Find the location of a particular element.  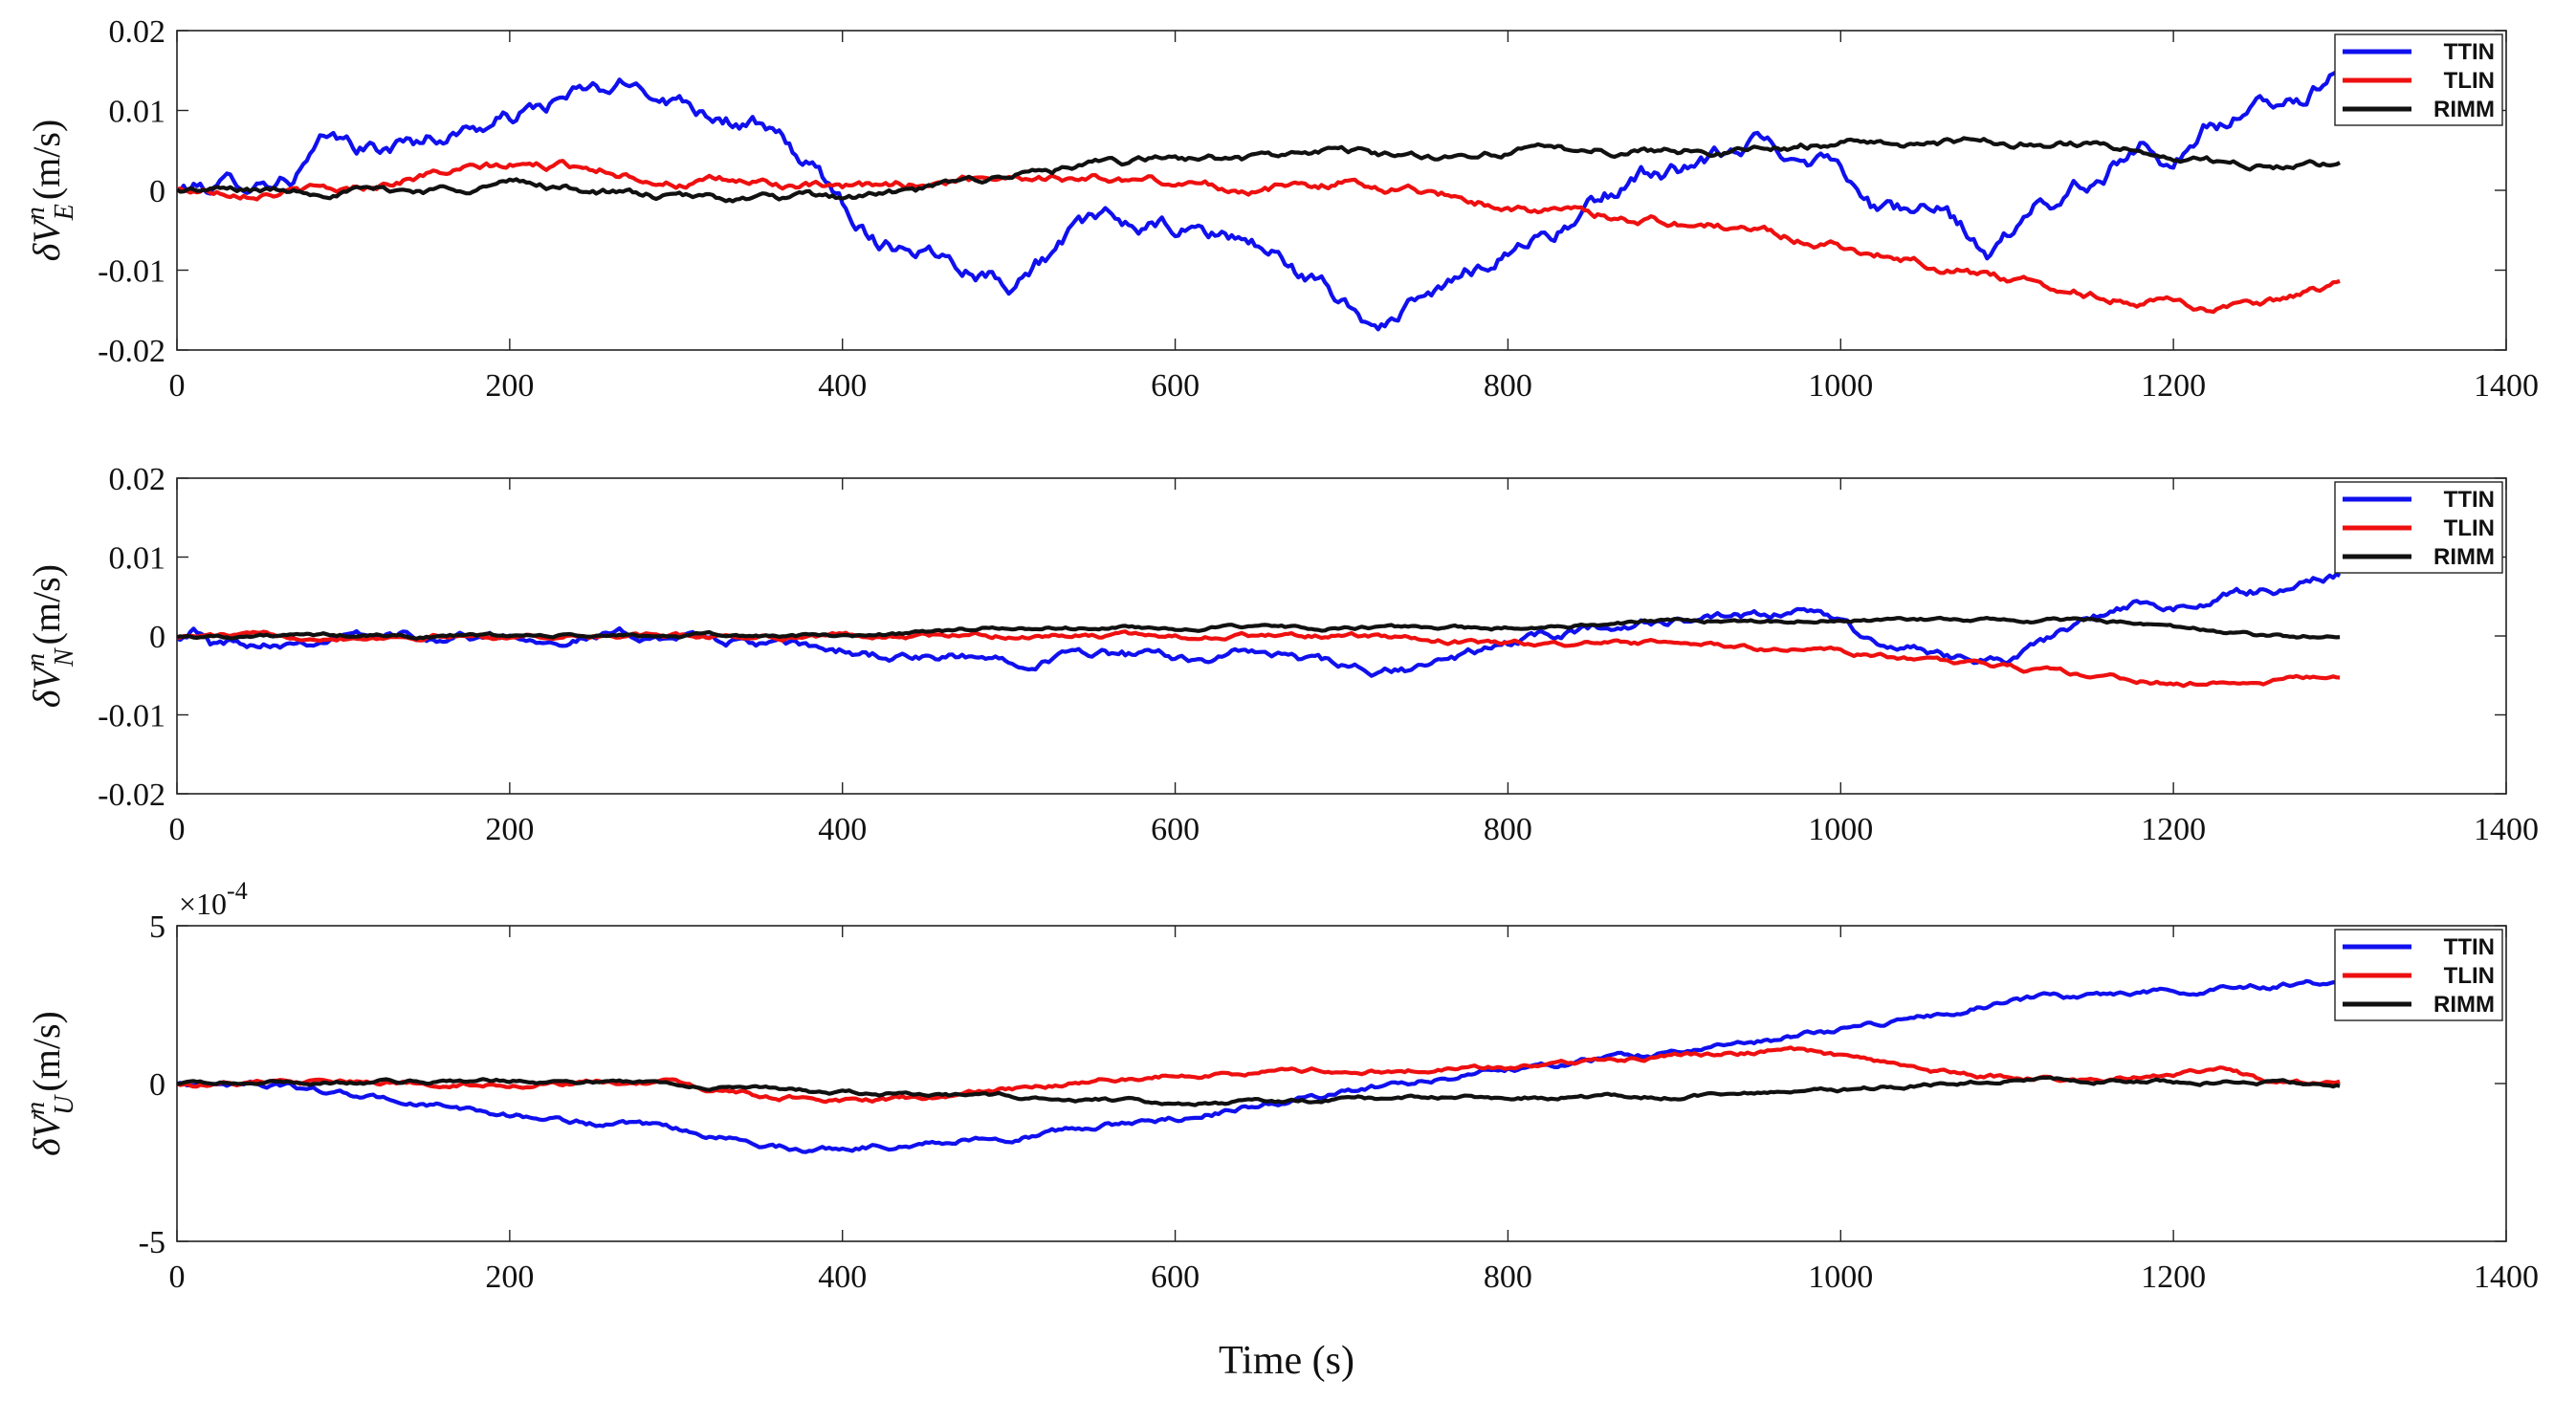

series-line-ttin is located at coordinates (1259, 1066).